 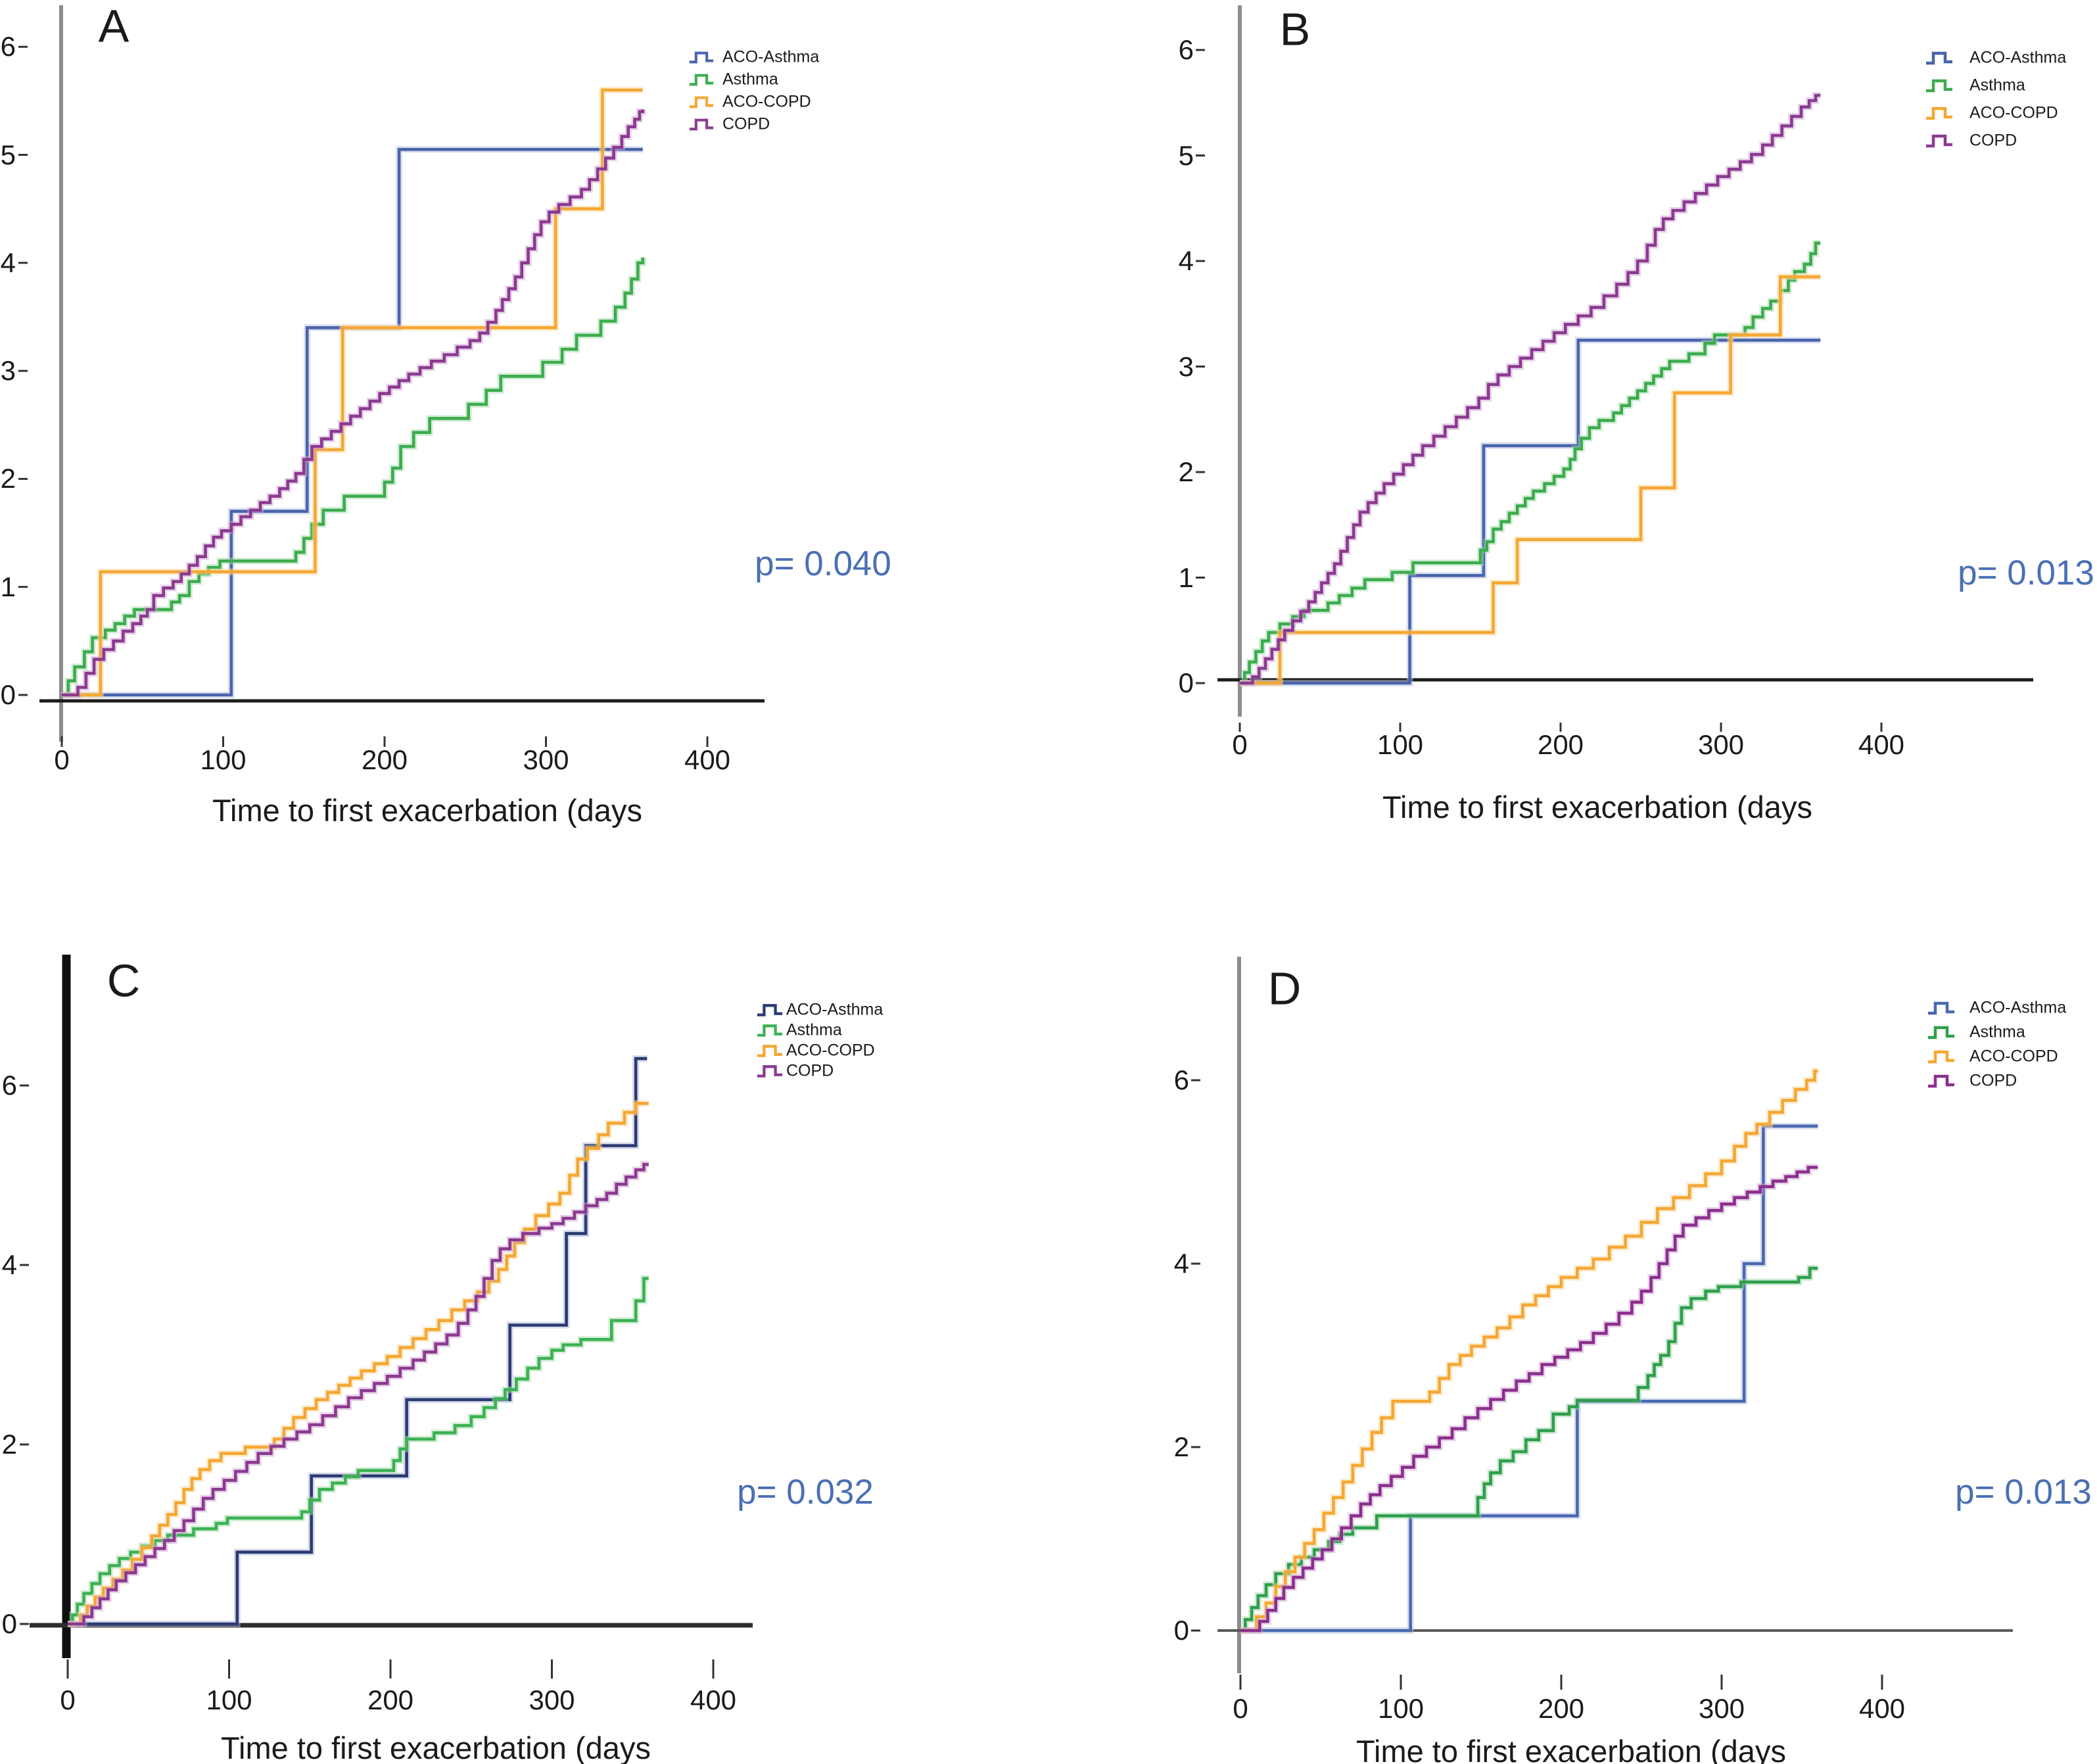 What do you see at coordinates (124, 981) in the screenshot?
I see `panel-letter: C` at bounding box center [124, 981].